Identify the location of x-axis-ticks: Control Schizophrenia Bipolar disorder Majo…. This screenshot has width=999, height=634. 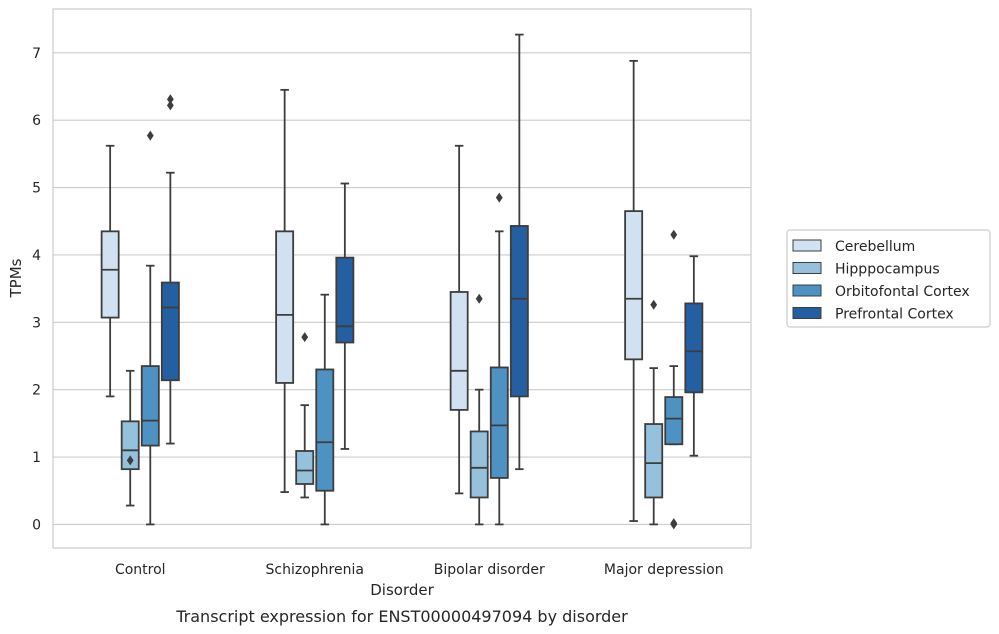
(419, 570).